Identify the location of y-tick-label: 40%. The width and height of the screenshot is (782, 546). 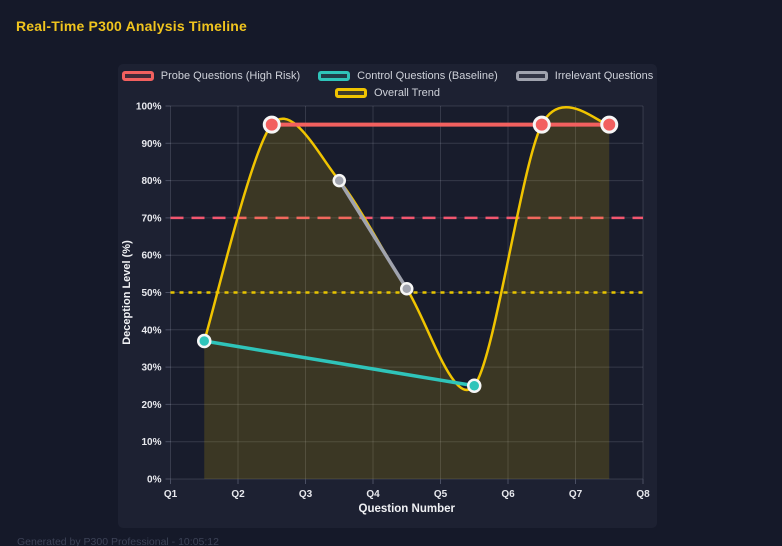
(151, 330).